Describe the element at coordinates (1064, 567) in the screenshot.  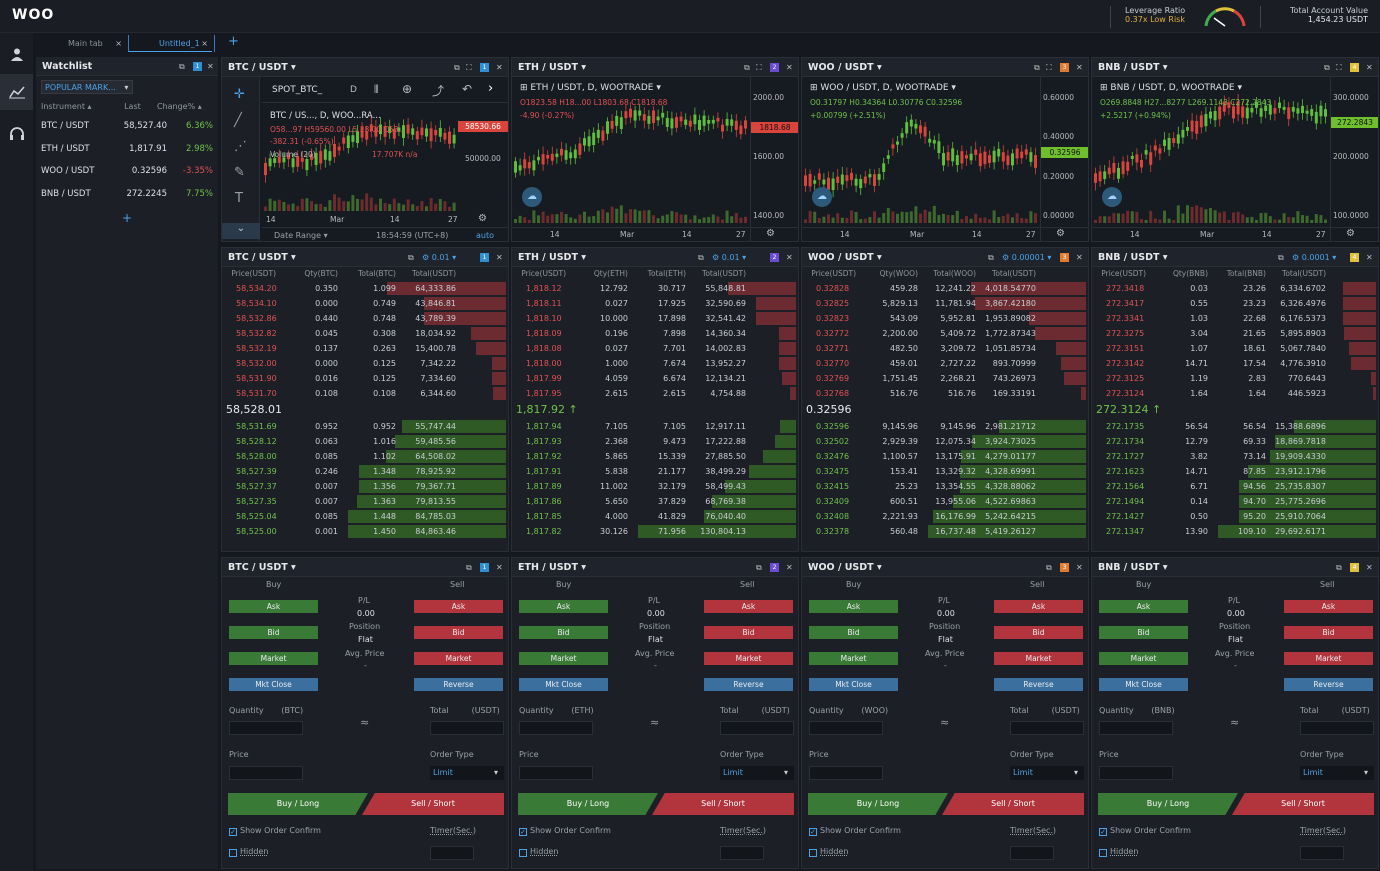
I see `link-badge: 3` at that location.